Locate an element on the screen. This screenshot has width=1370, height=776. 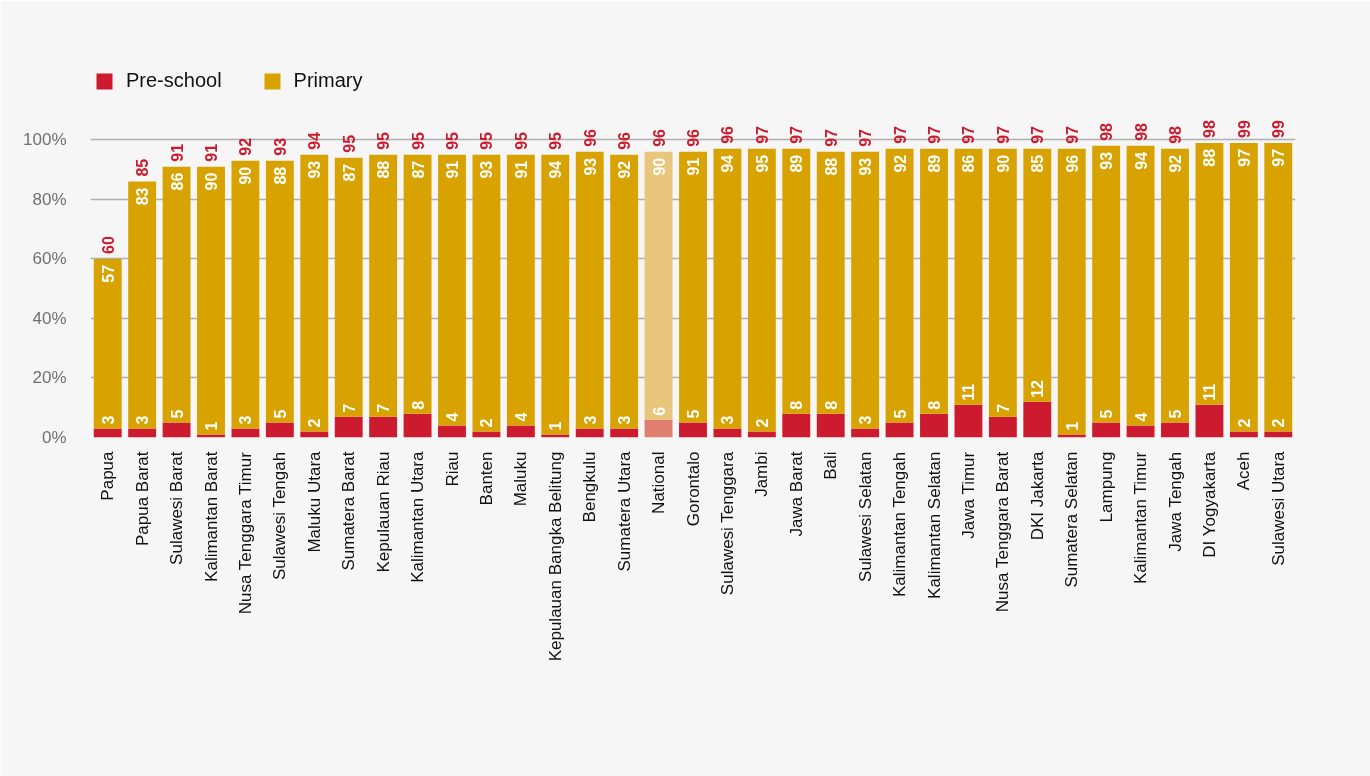
x-tick-label: Sulawesi Tenggara is located at coordinates (727, 523).